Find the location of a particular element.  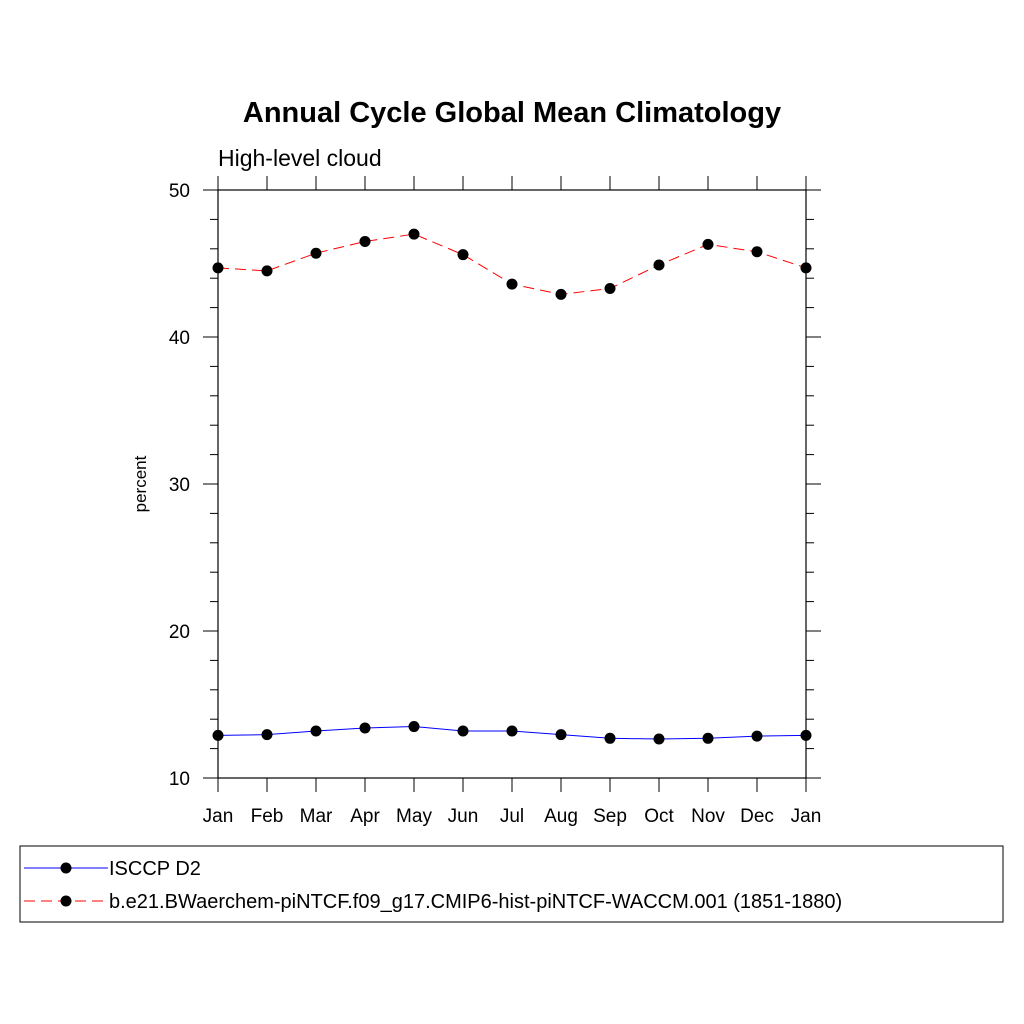

x-tick-label: Oct is located at coordinates (659, 816).